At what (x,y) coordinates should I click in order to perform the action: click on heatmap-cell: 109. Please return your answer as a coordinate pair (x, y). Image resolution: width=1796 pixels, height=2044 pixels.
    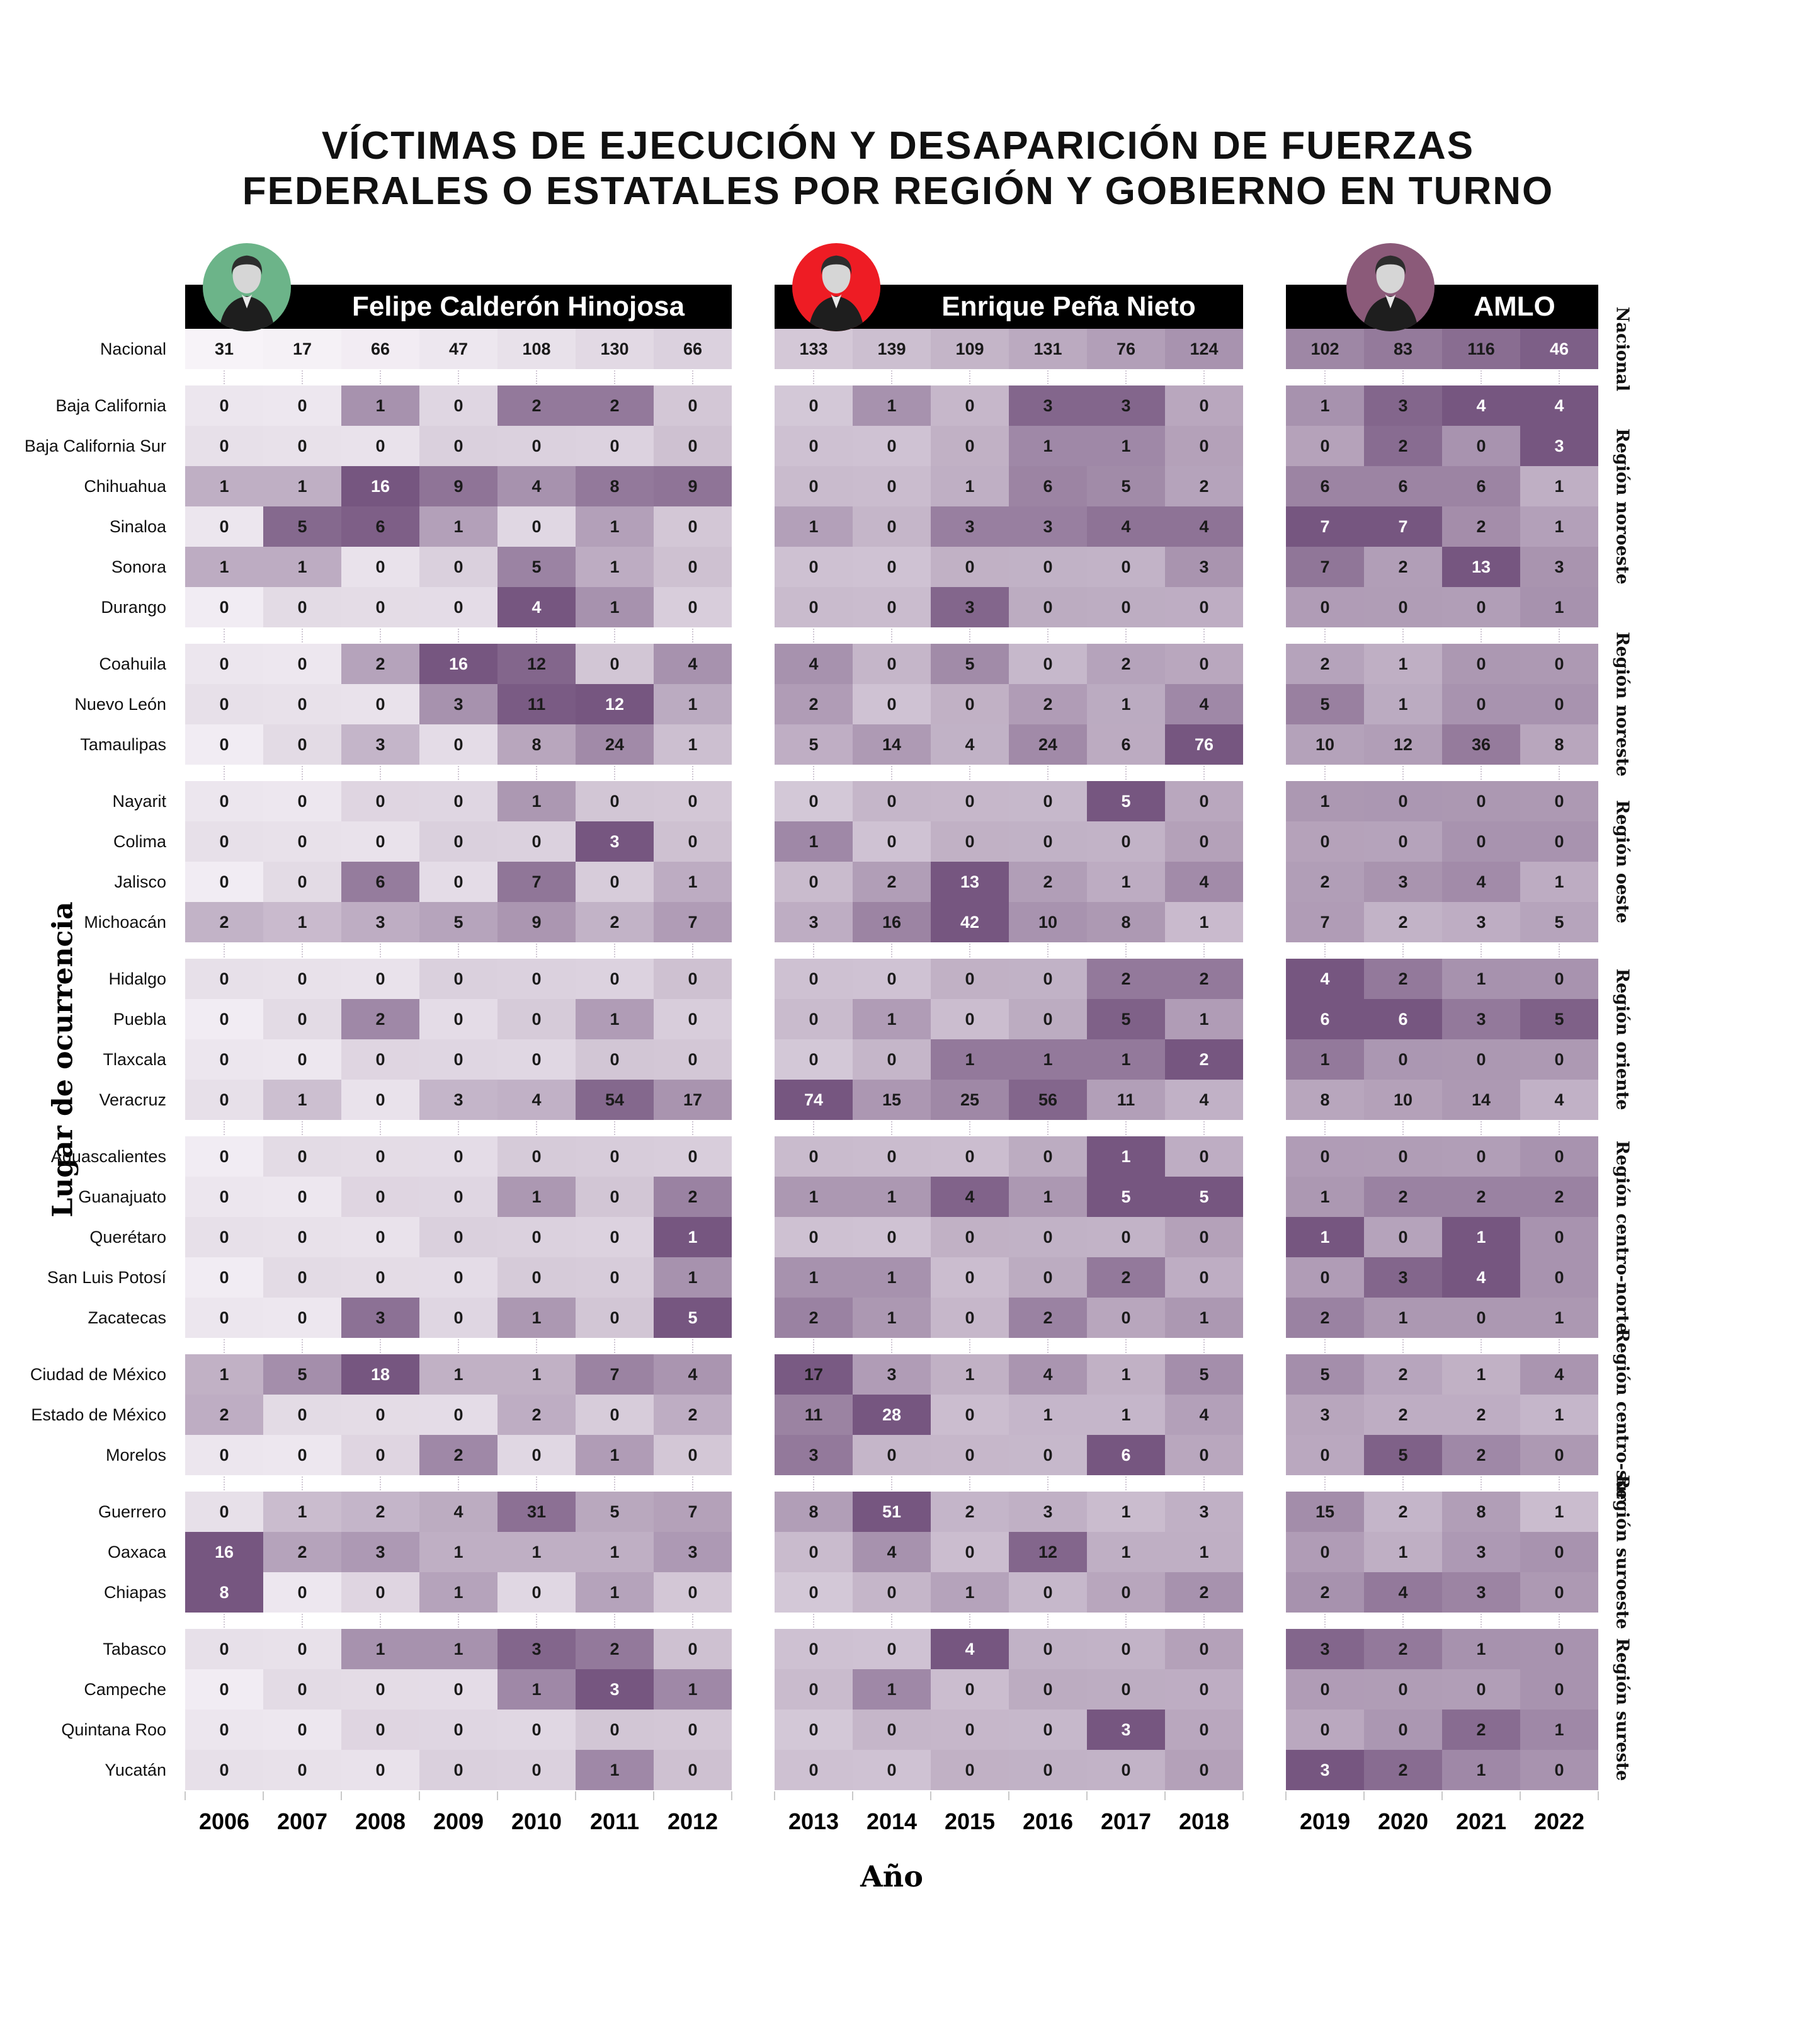
    Looking at the image, I should click on (970, 349).